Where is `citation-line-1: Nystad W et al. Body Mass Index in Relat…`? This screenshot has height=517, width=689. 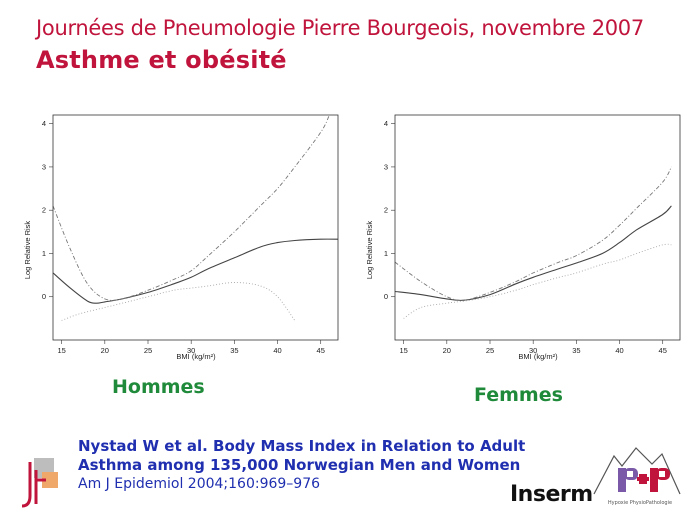
citation-line-1: Nystad W et al. Body Mass Index in Relat… is located at coordinates (302, 446).